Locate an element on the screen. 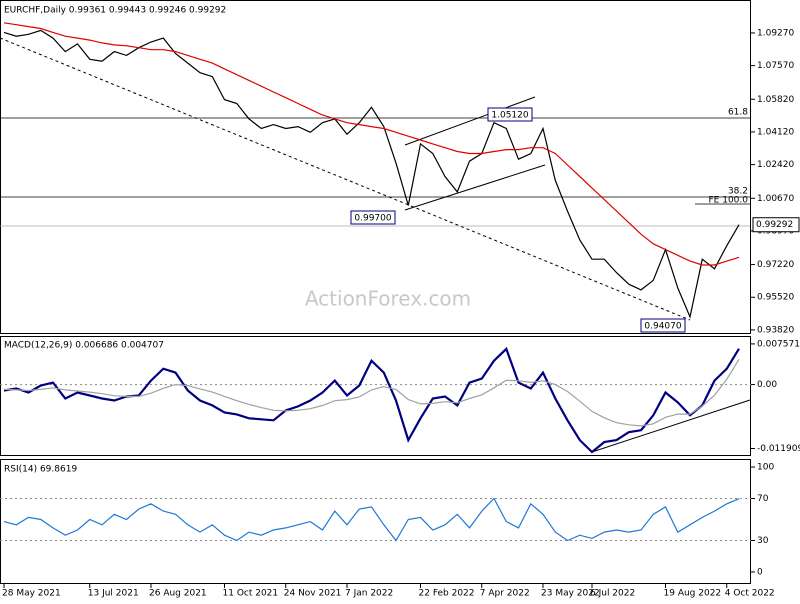 Image resolution: width=800 pixels, height=604 pixels. y-tick-label: 0.97220 is located at coordinates (775, 265).